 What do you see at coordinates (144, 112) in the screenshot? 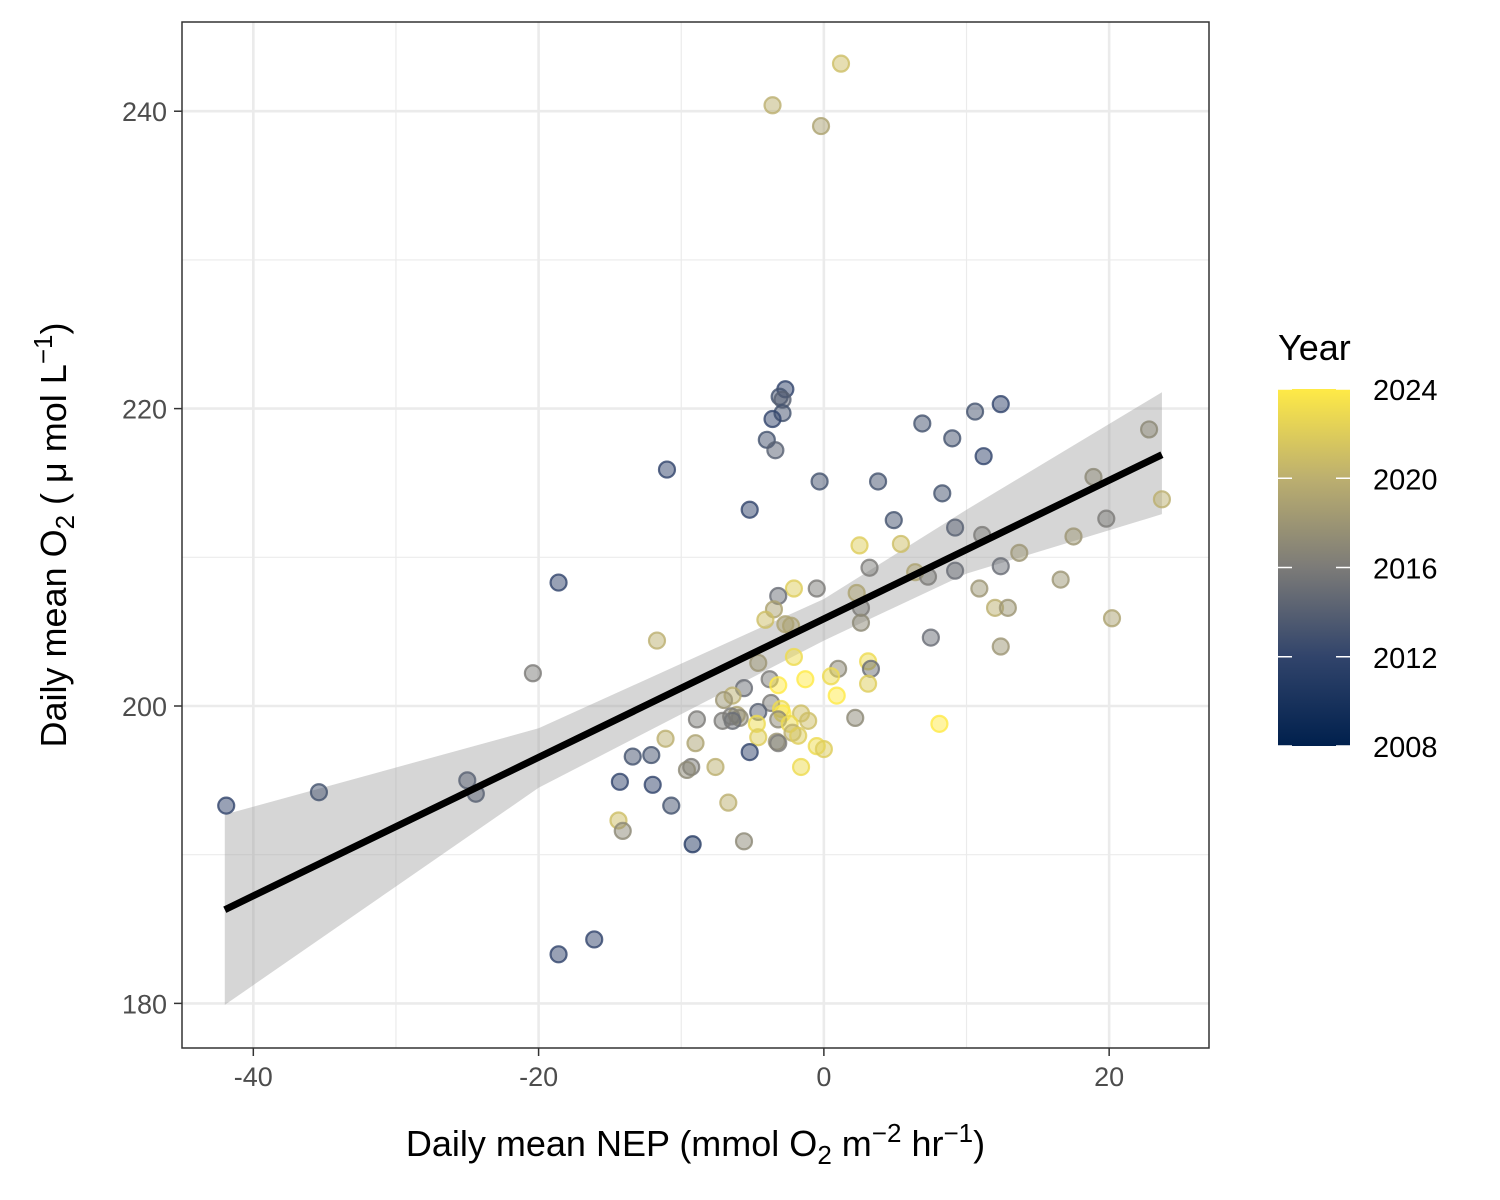
I see `y-tick-label: 240` at bounding box center [144, 112].